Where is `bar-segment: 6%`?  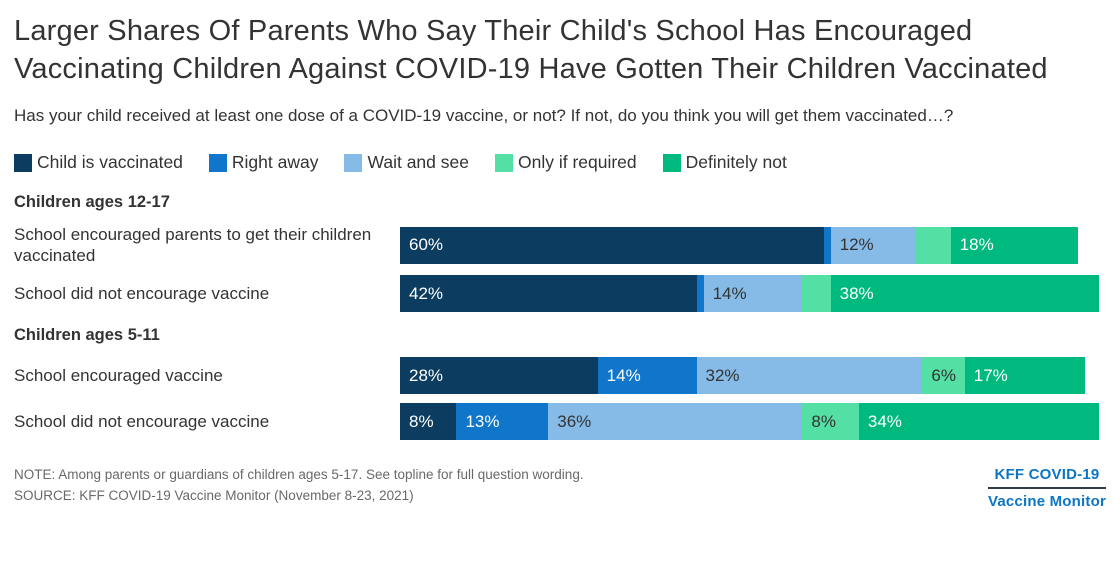
bar-segment: 6% is located at coordinates (943, 375).